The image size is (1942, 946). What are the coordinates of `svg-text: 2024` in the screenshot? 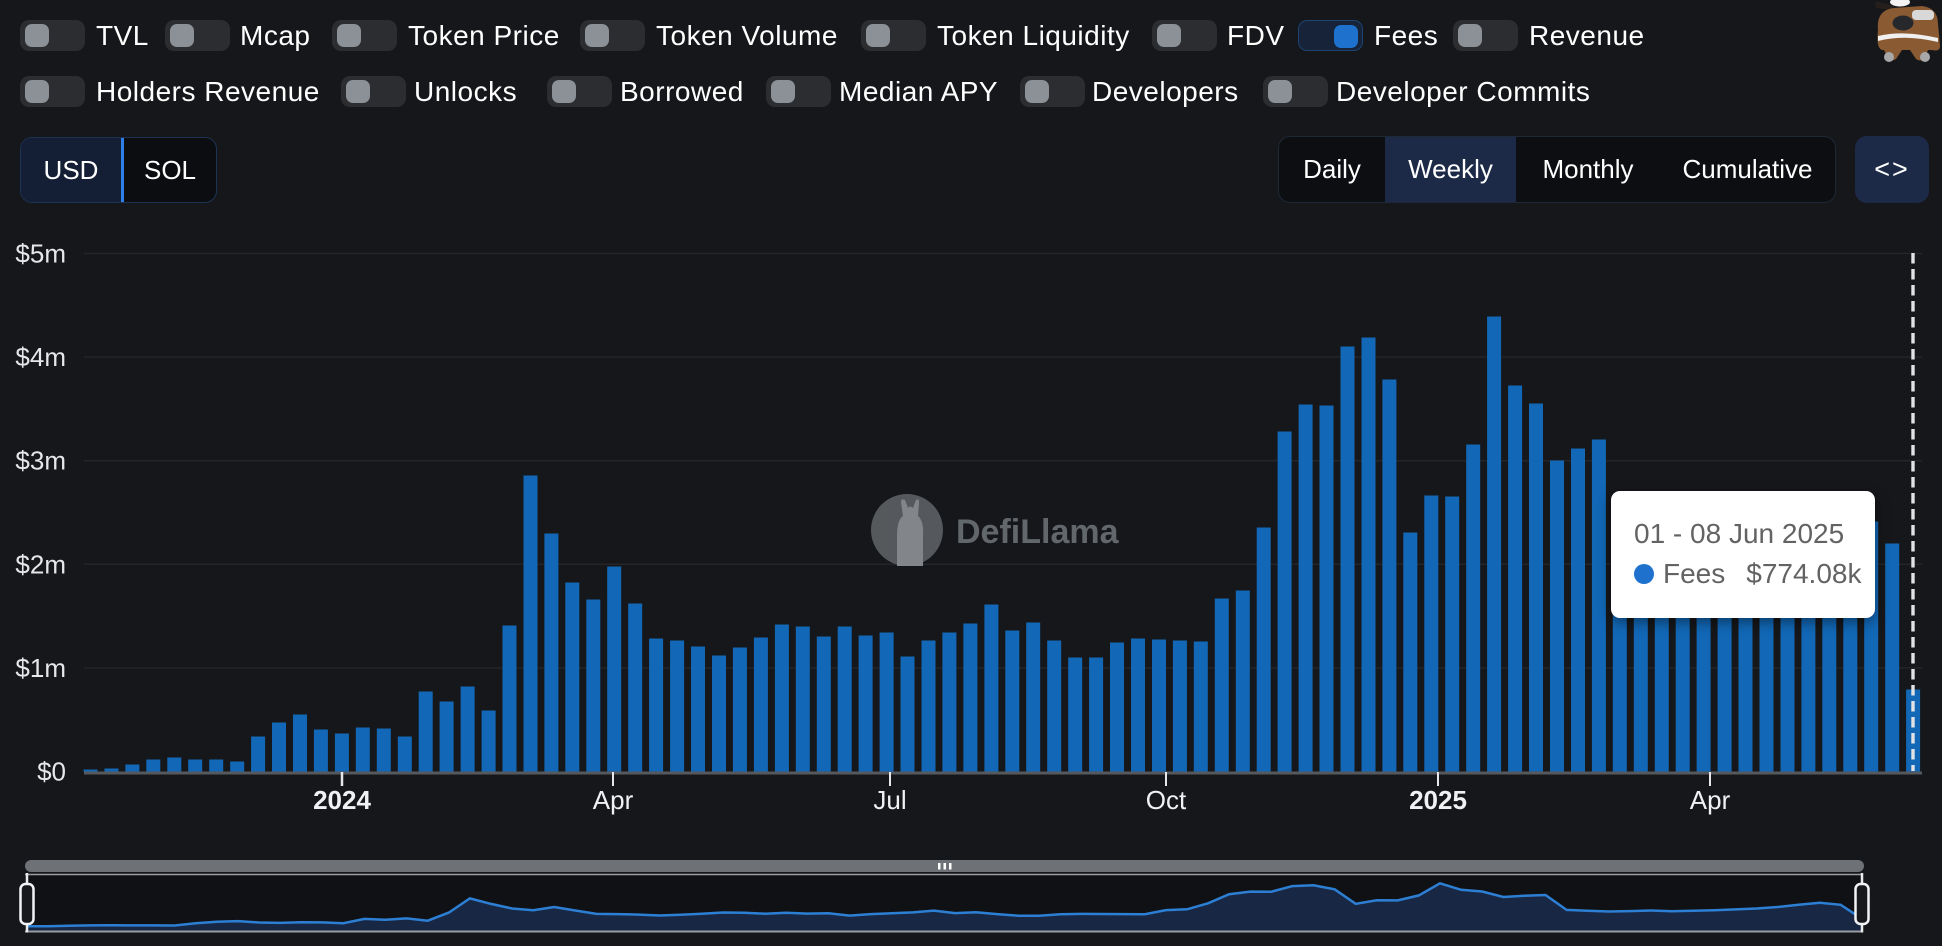 It's located at (342, 800).